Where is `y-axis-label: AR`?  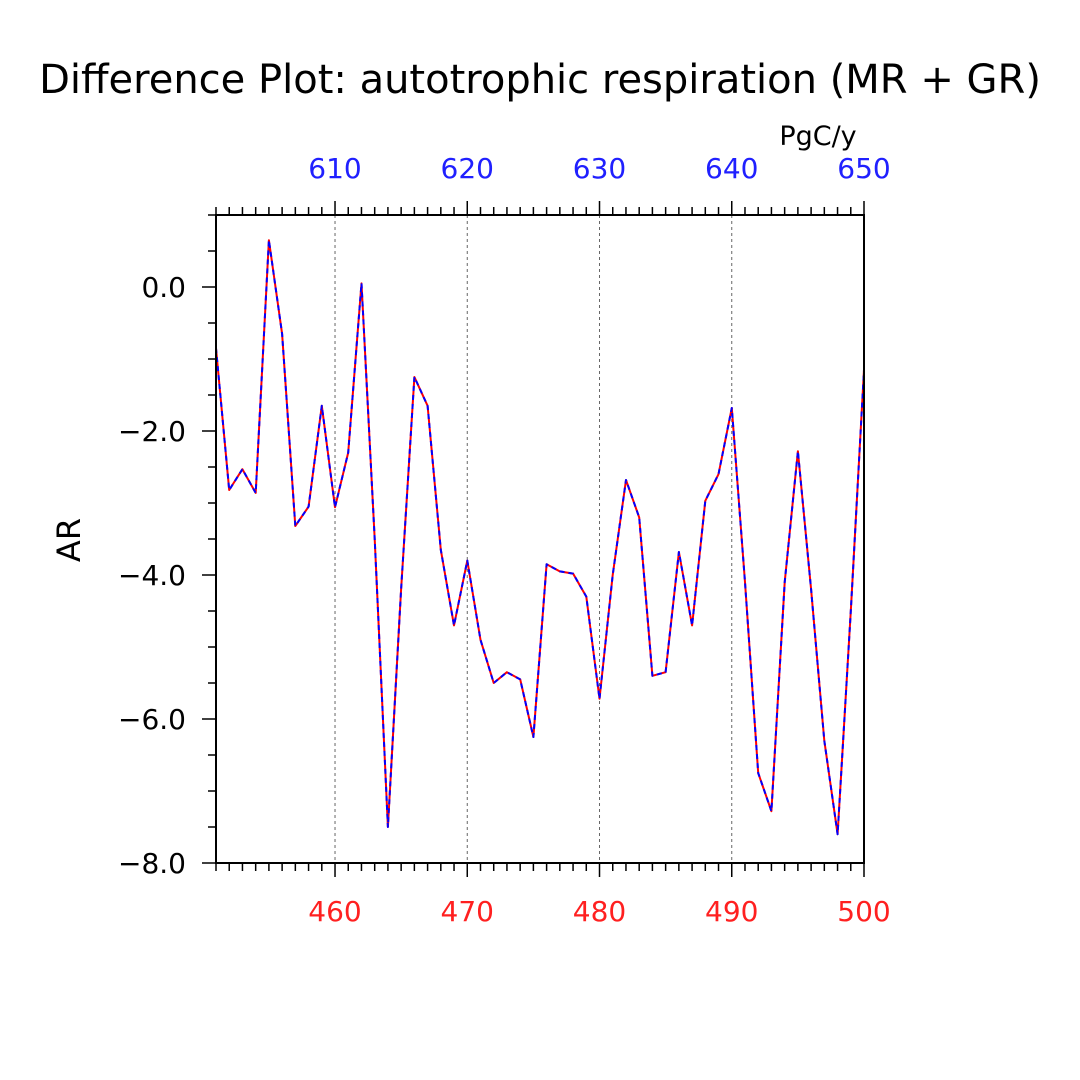
y-axis-label: AR is located at coordinates (69, 540).